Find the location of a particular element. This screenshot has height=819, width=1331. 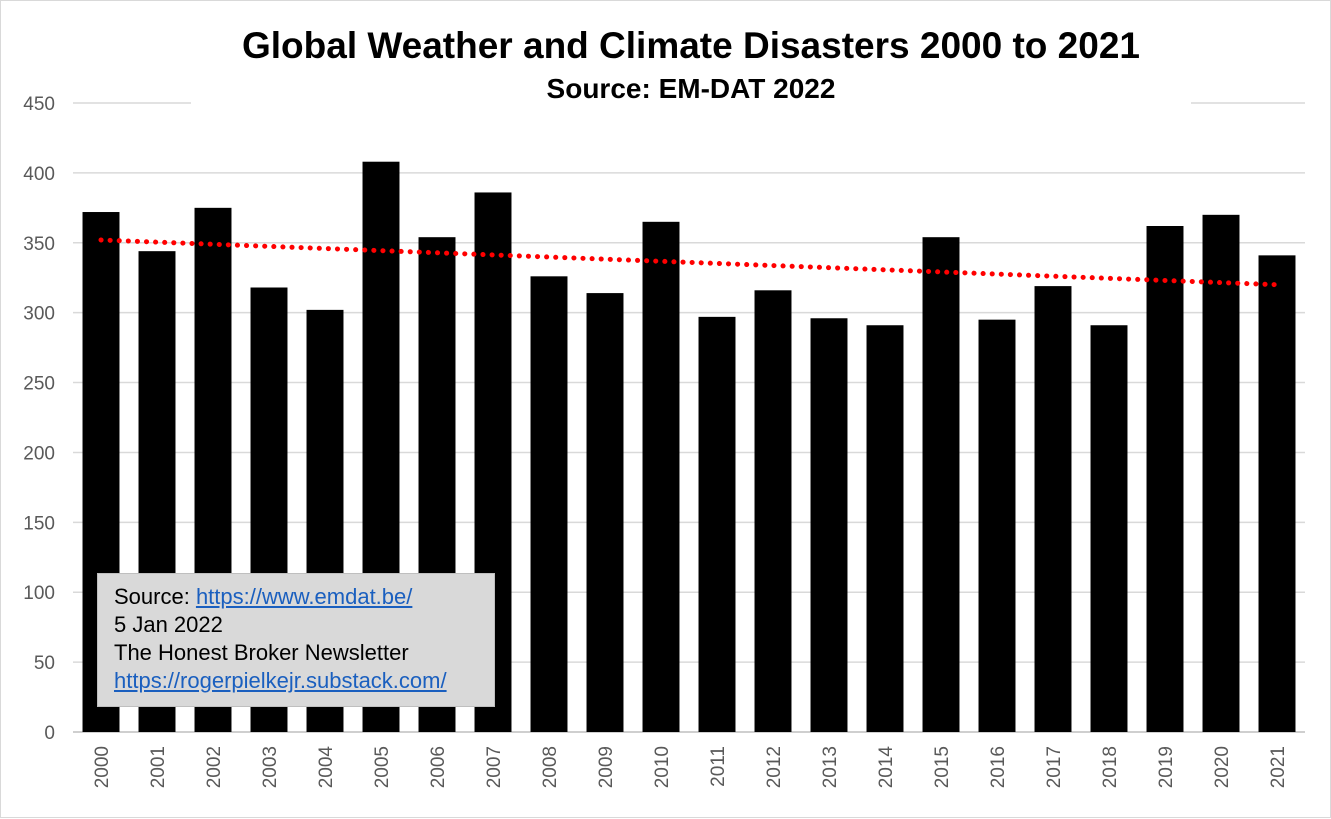

x-tick-label: 2017 is located at coordinates (1054, 767).